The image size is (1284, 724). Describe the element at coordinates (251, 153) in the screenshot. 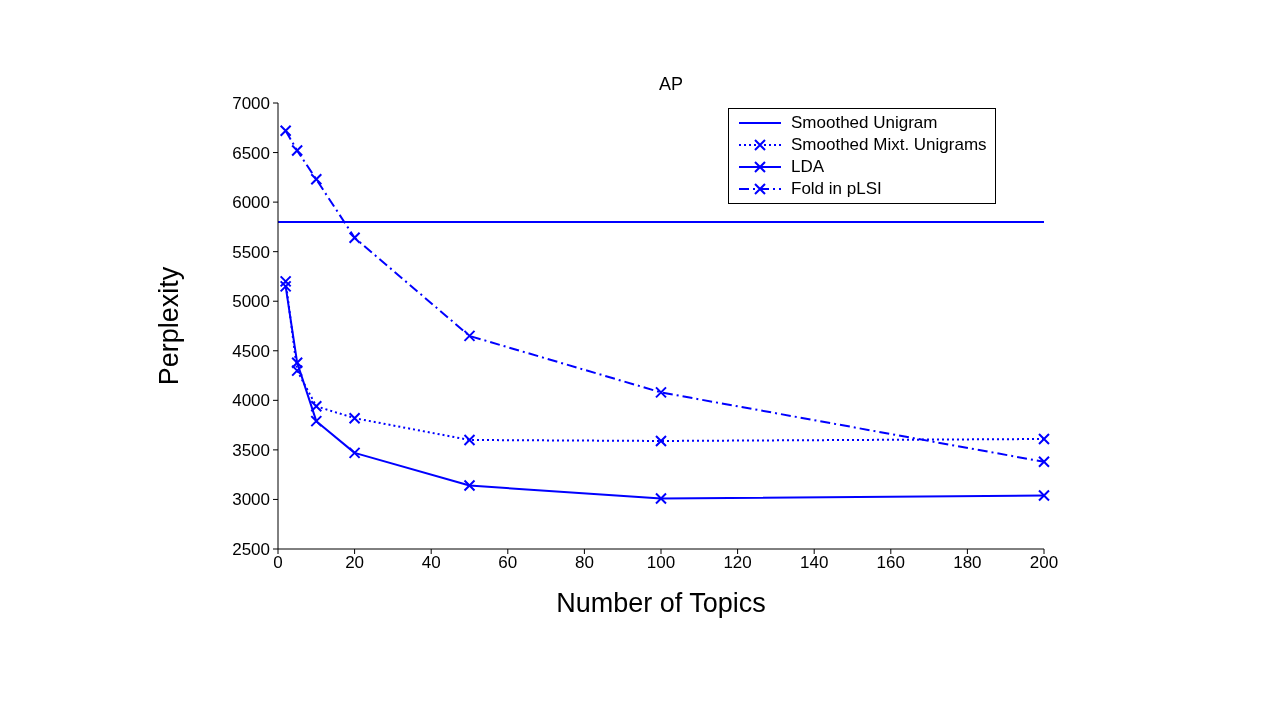

I see `y-tick-label: 6500` at that location.